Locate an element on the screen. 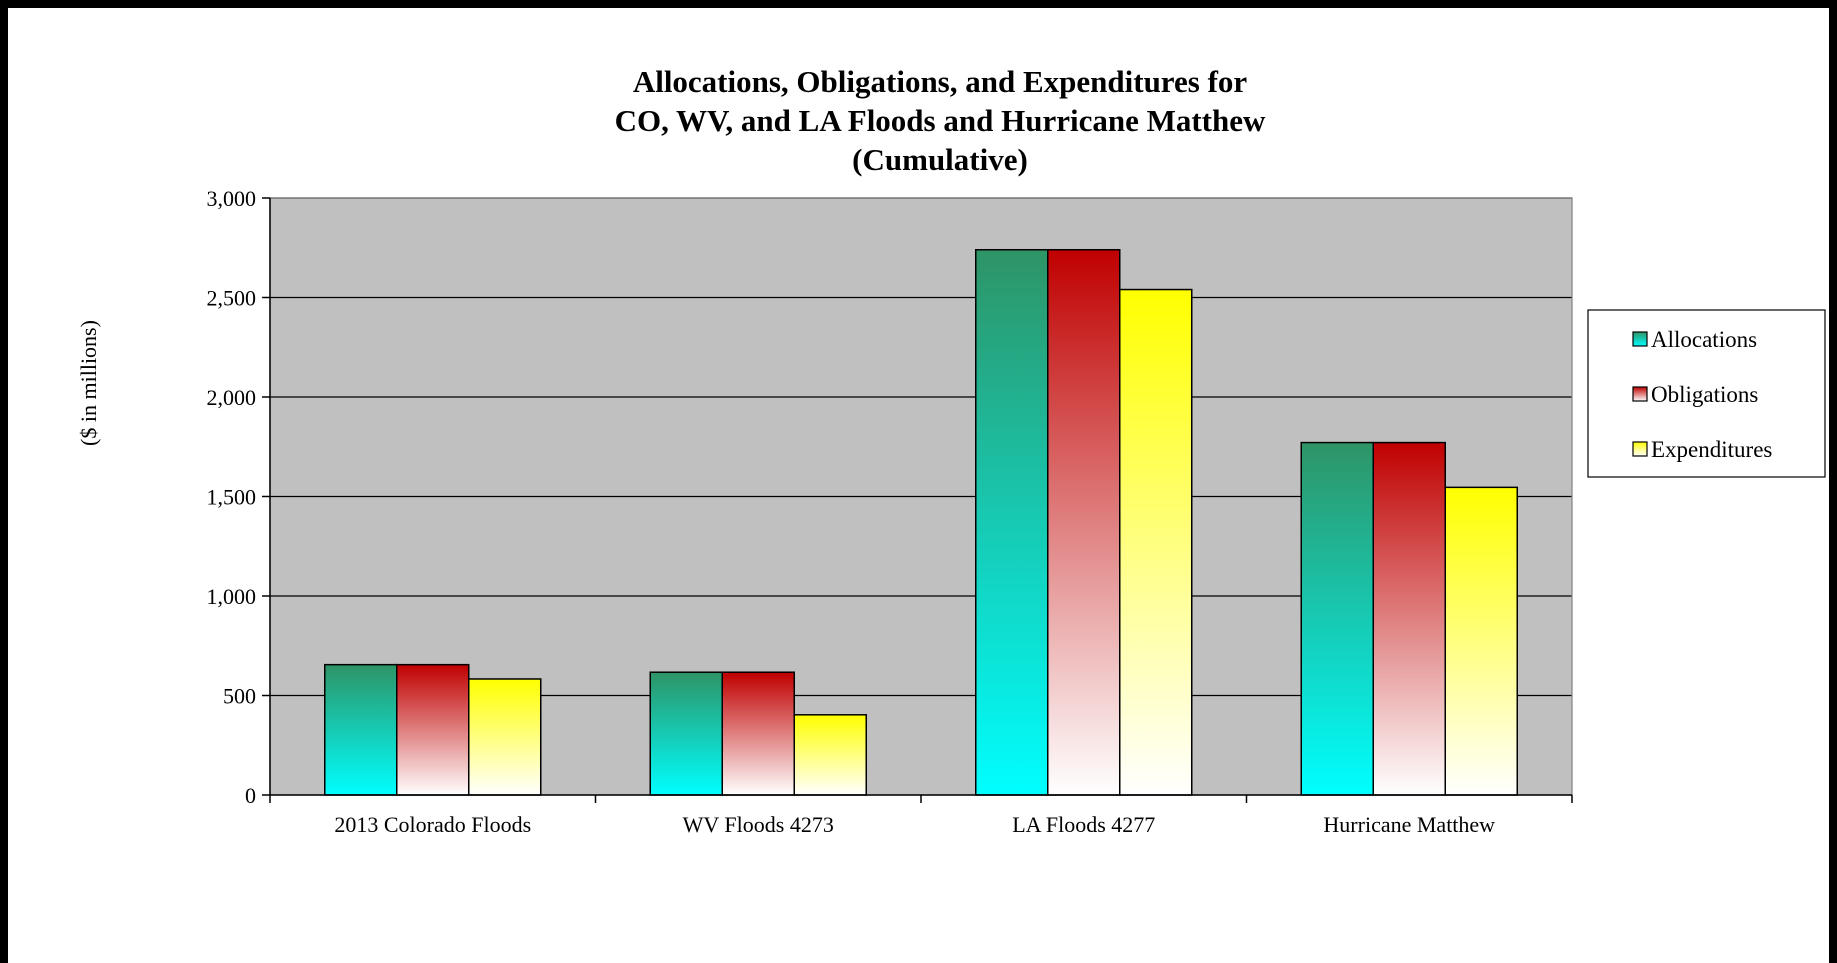  legend-swatch-expenditures is located at coordinates (1640, 449).